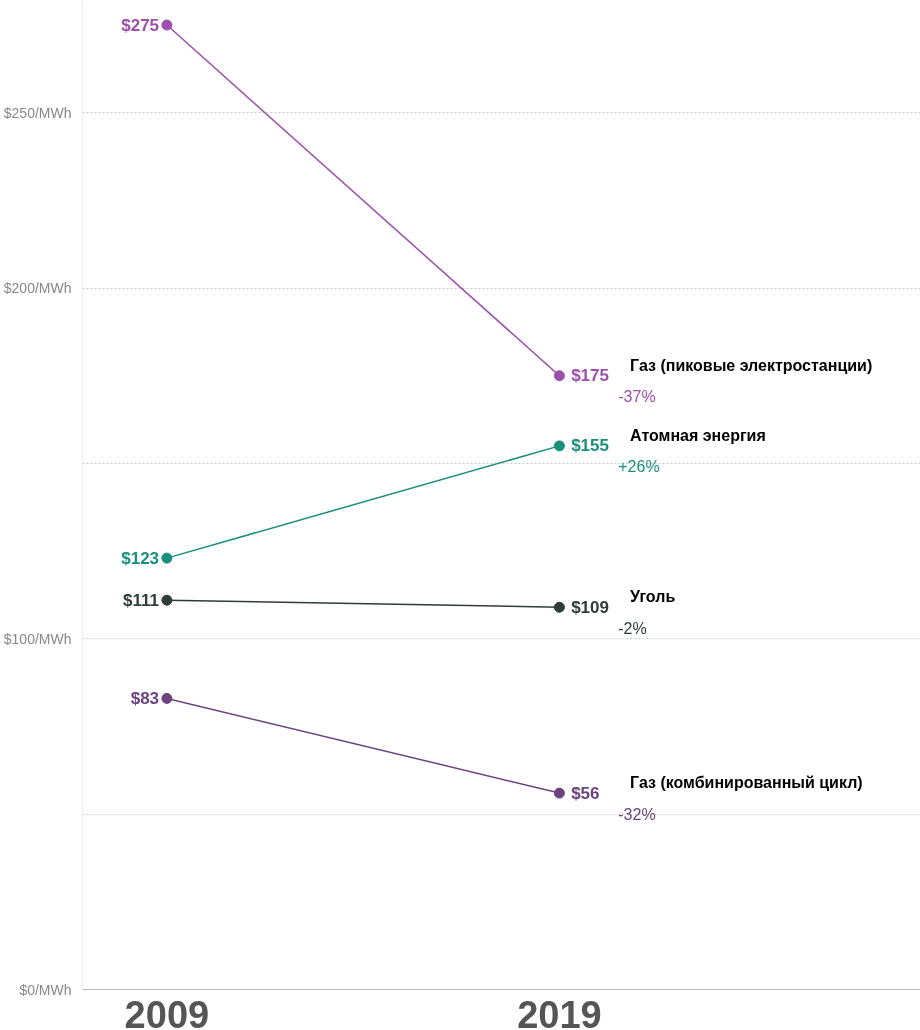 This screenshot has width=920, height=1030. I want to click on annotation: +26%, so click(639, 467).